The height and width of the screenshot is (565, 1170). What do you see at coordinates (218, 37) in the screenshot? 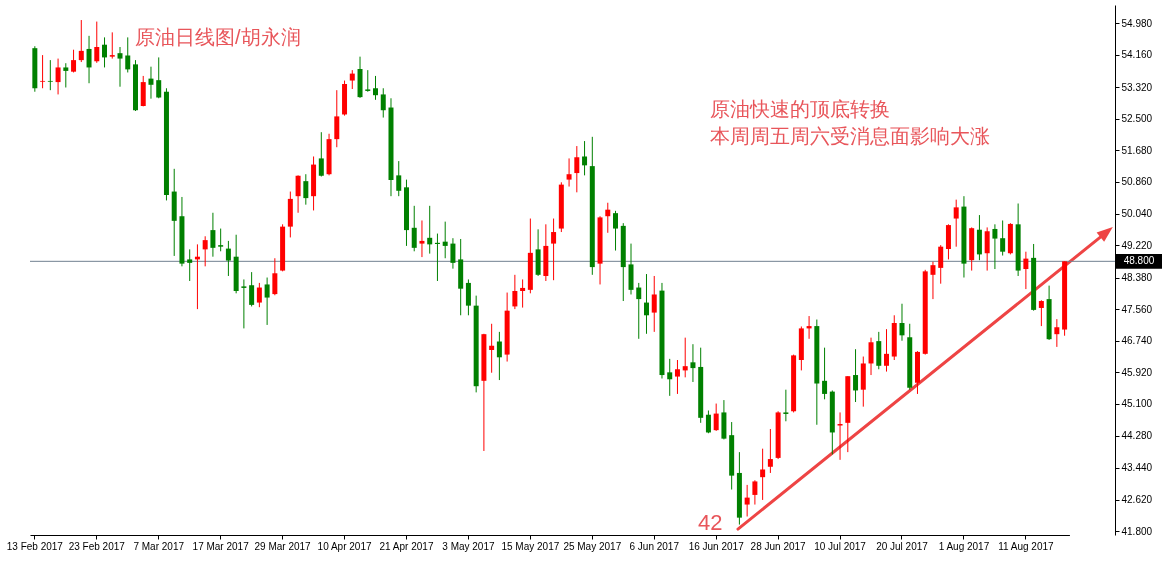
I see `text: 原油日线图/胡永润` at bounding box center [218, 37].